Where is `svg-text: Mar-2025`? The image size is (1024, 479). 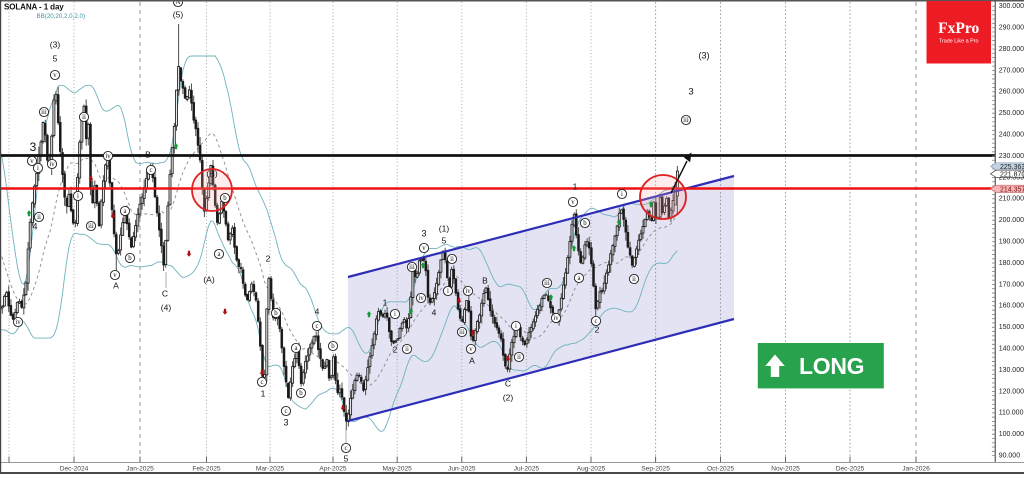
svg-text: Mar-2025 is located at coordinates (270, 469).